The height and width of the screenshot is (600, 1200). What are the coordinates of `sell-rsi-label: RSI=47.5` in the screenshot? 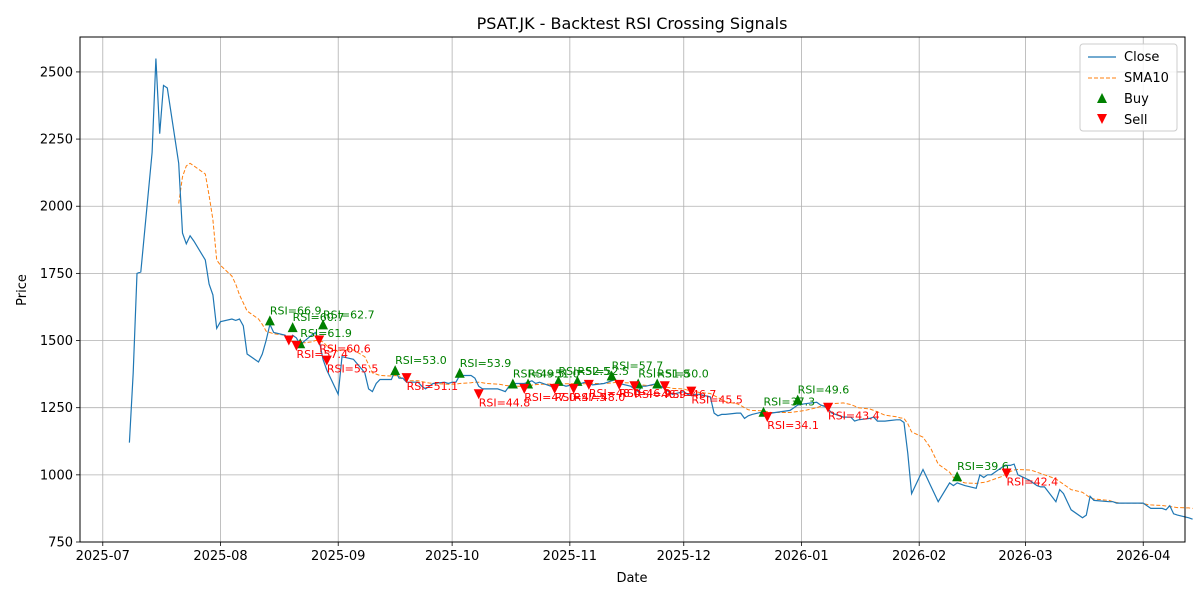 It's located at (581, 397).